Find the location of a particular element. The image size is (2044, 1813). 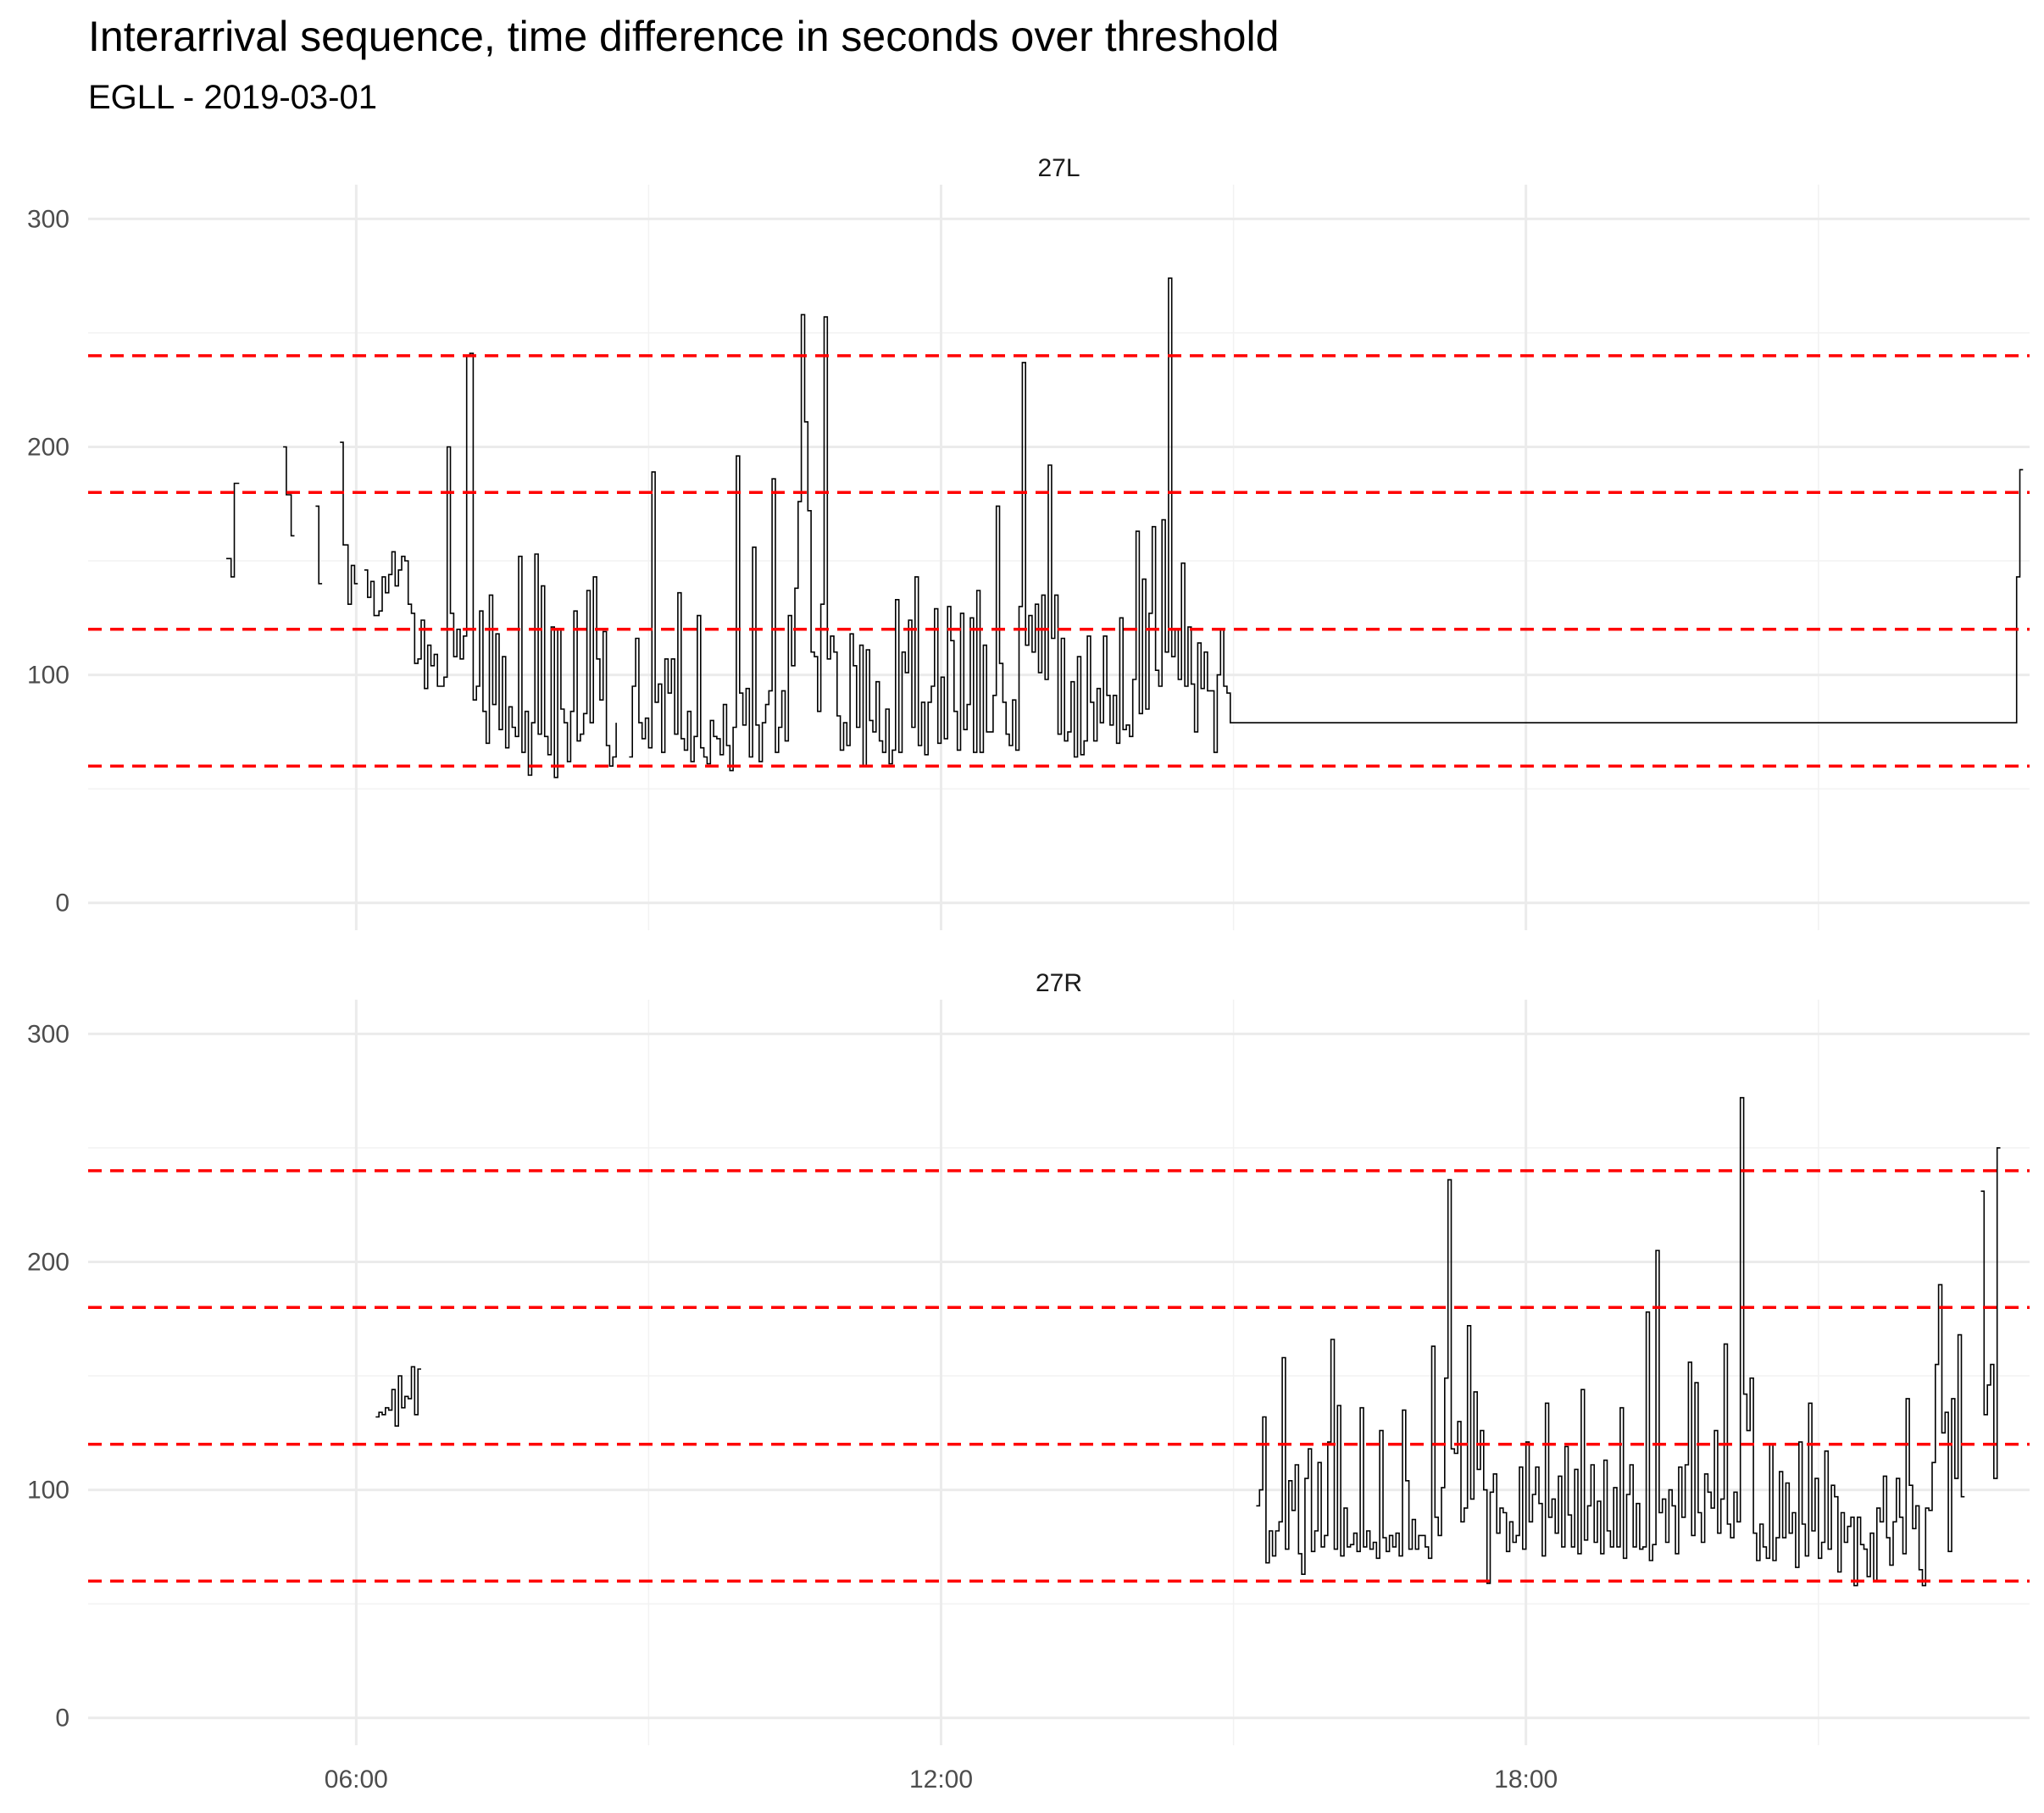

panel-strip-label: 27L is located at coordinates (1059, 168).